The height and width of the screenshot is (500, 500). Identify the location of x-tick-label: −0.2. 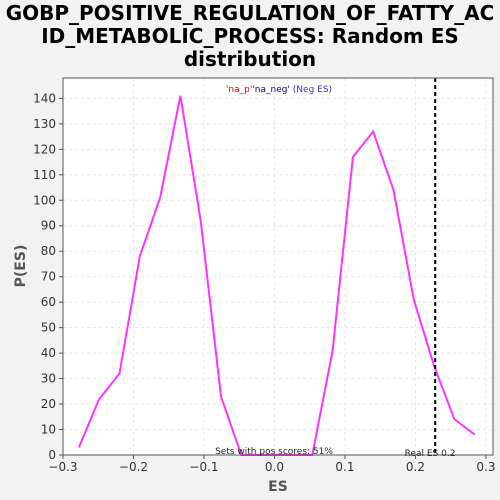
(133, 467).